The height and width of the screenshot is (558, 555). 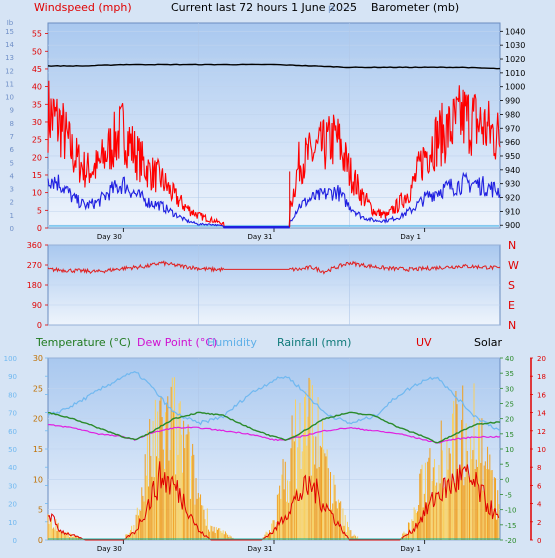 I want to click on barometer-tick-label: 1040, so click(x=515, y=31).